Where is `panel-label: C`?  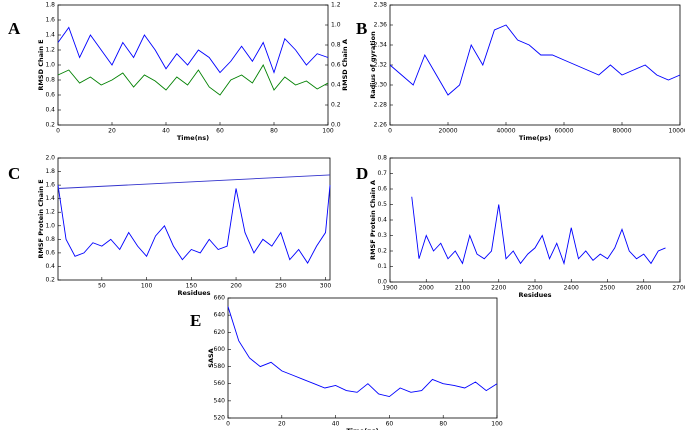 panel-label: C is located at coordinates (14, 173).